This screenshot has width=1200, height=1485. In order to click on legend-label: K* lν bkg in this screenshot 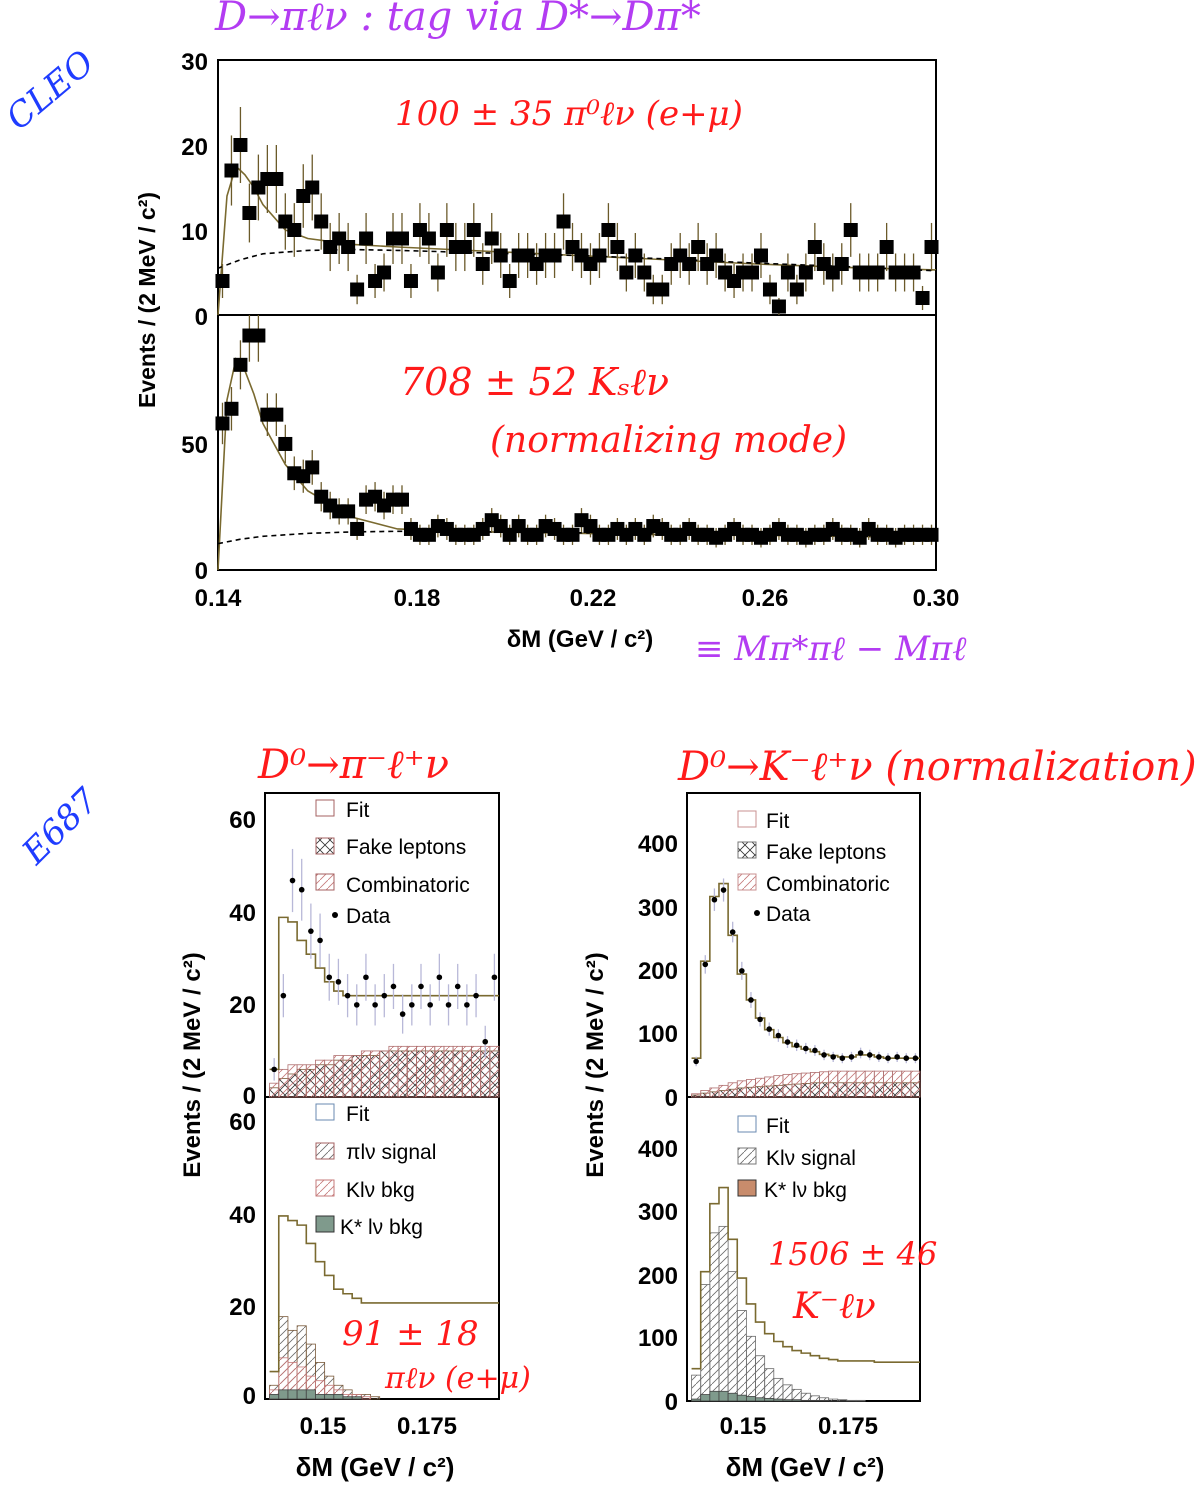, I will do `click(805, 1190)`.